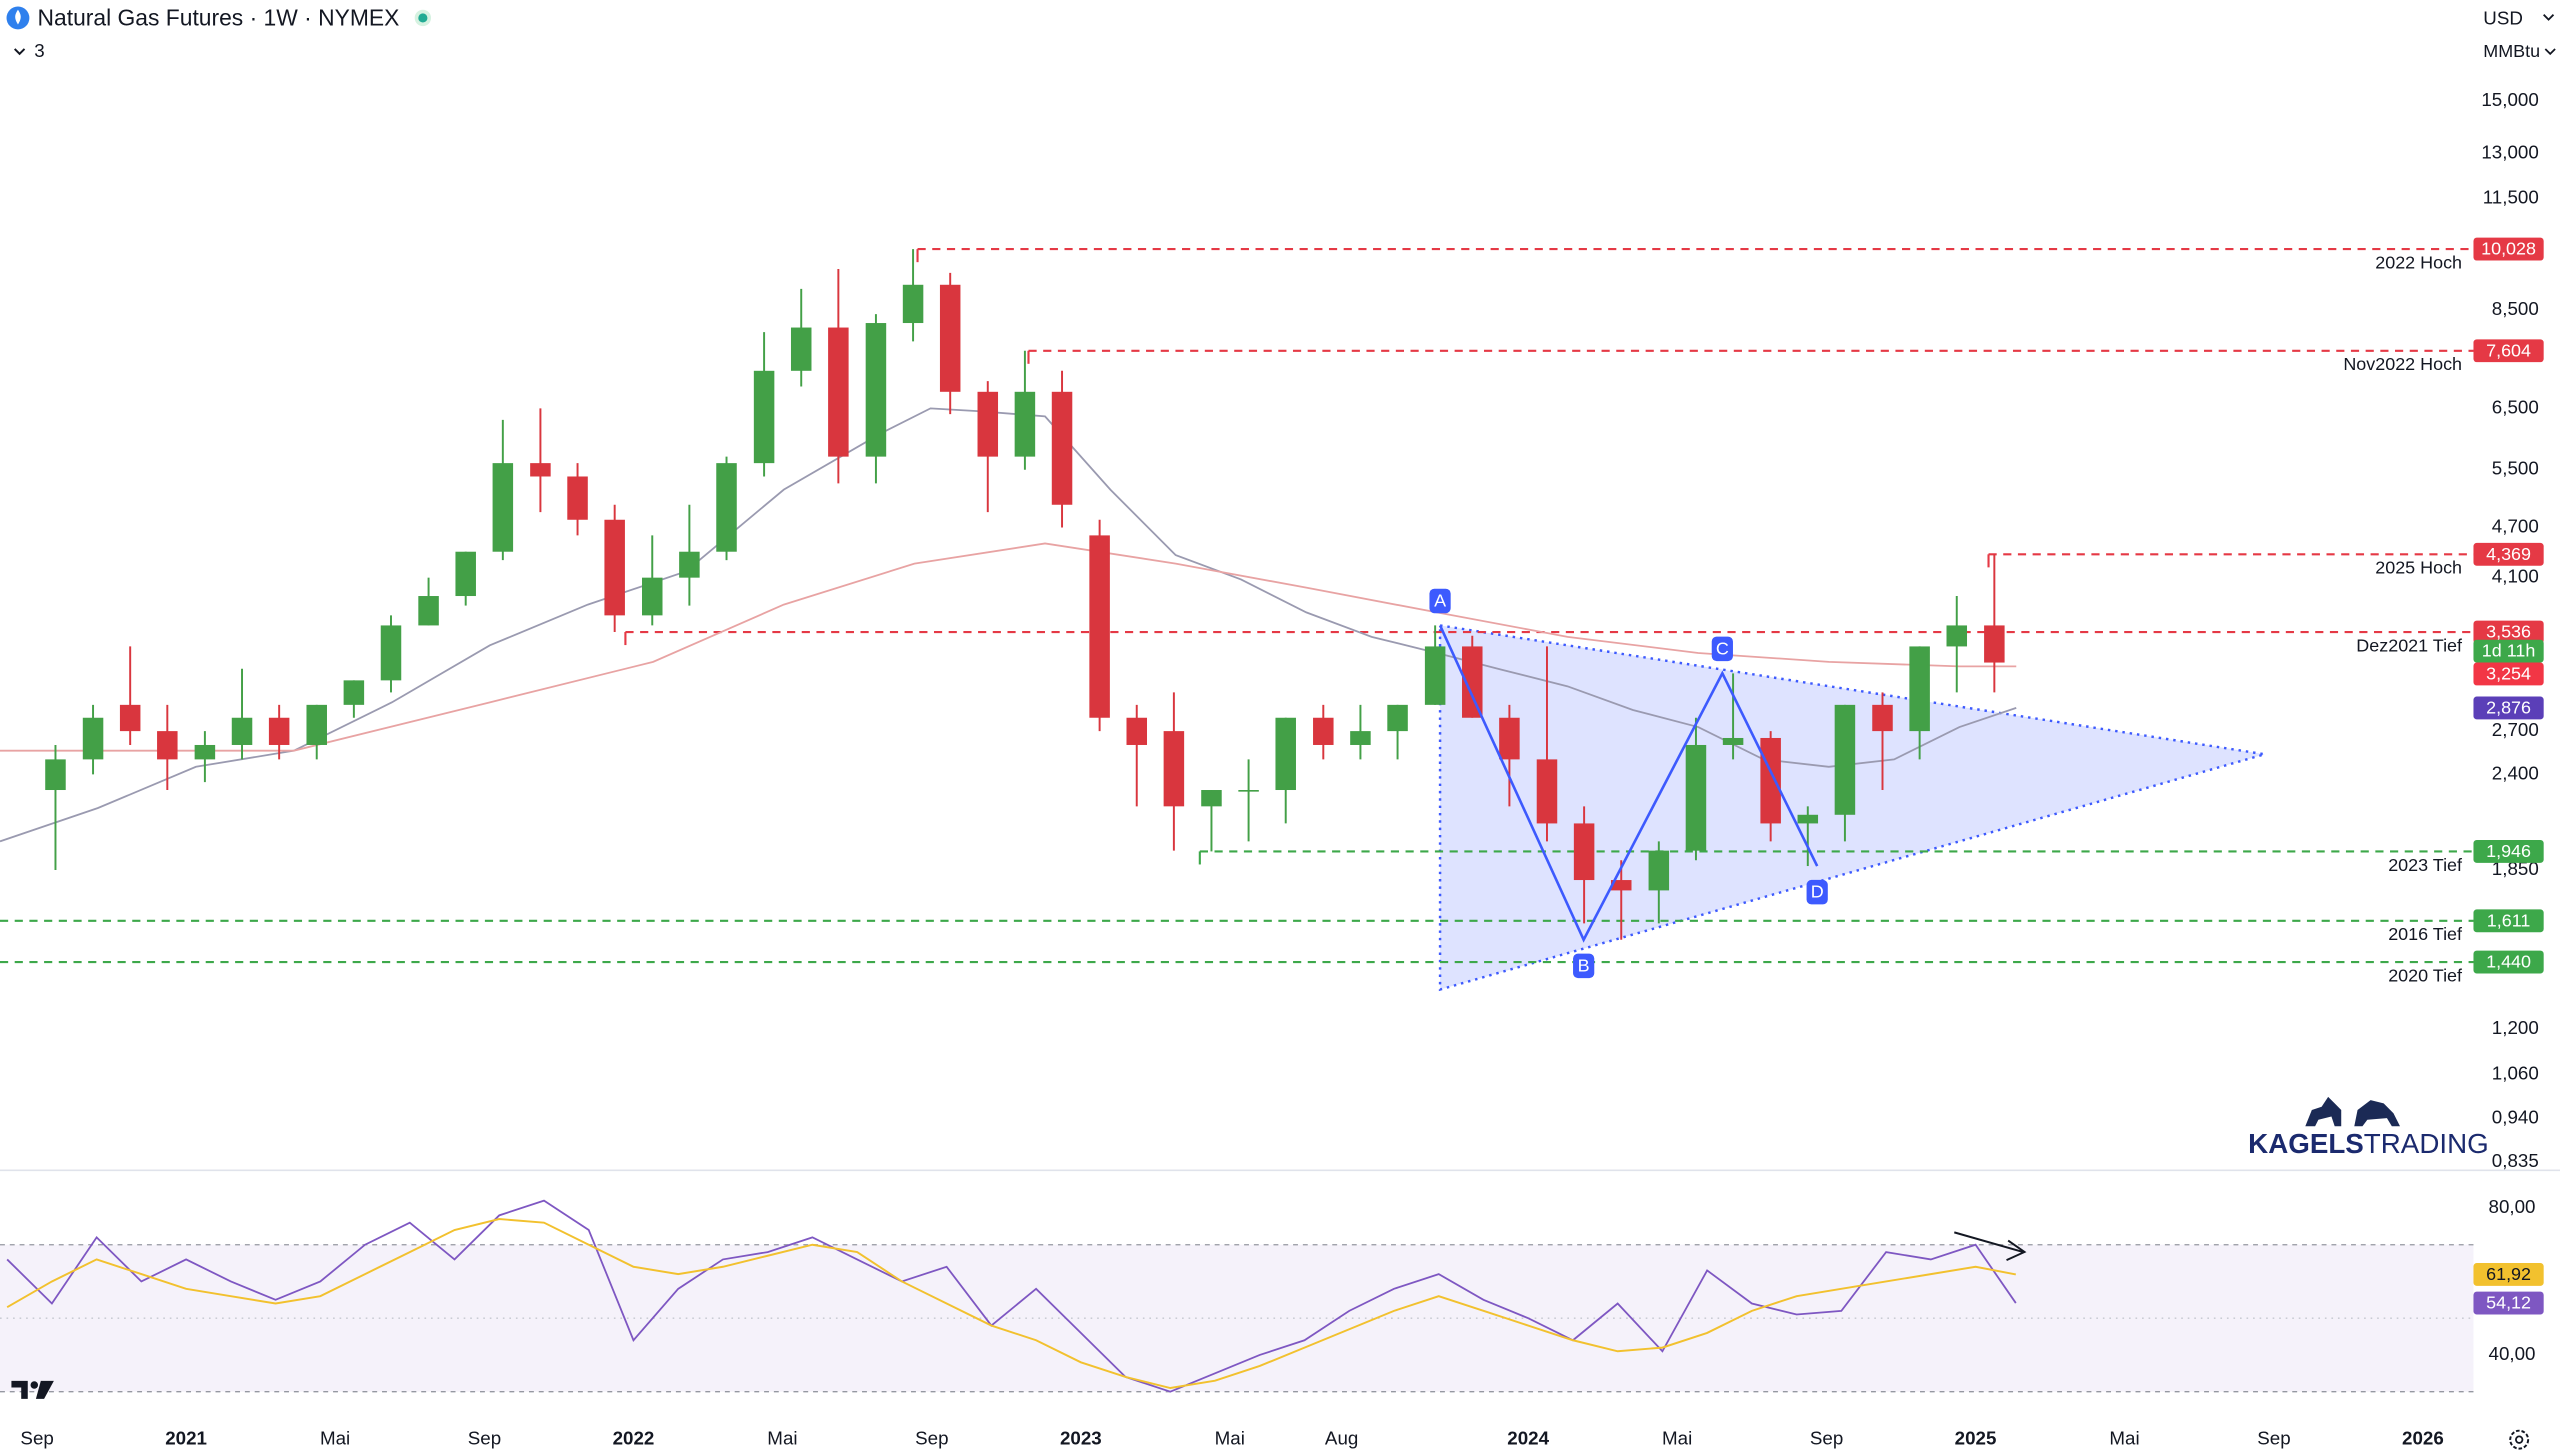  Describe the element at coordinates (2509, 99) in the screenshot. I see `y-tick-label: 15,000` at that location.